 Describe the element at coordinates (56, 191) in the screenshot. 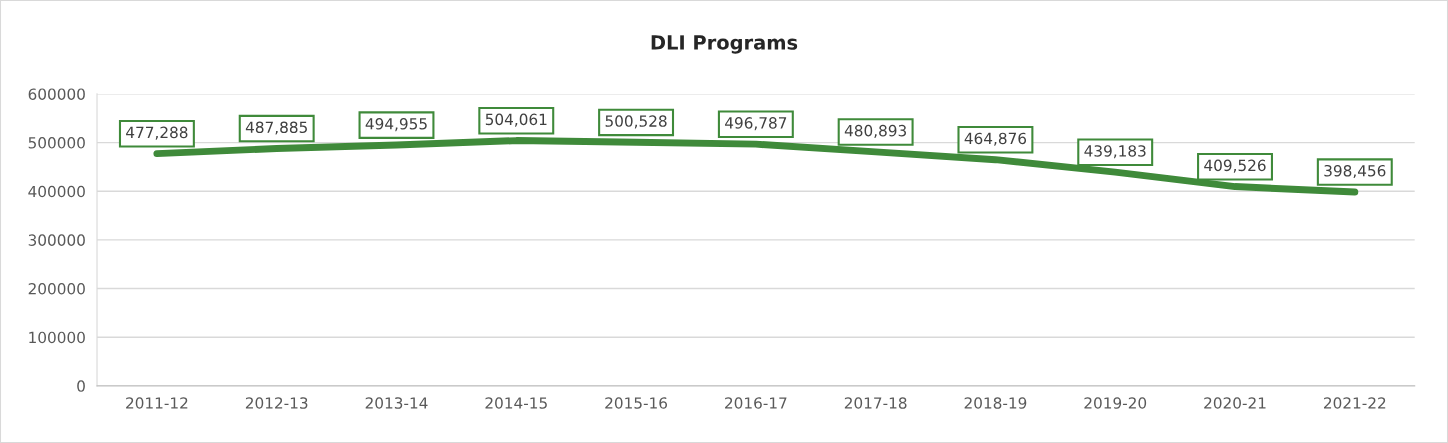

I see `y-tick-label: 400000` at that location.